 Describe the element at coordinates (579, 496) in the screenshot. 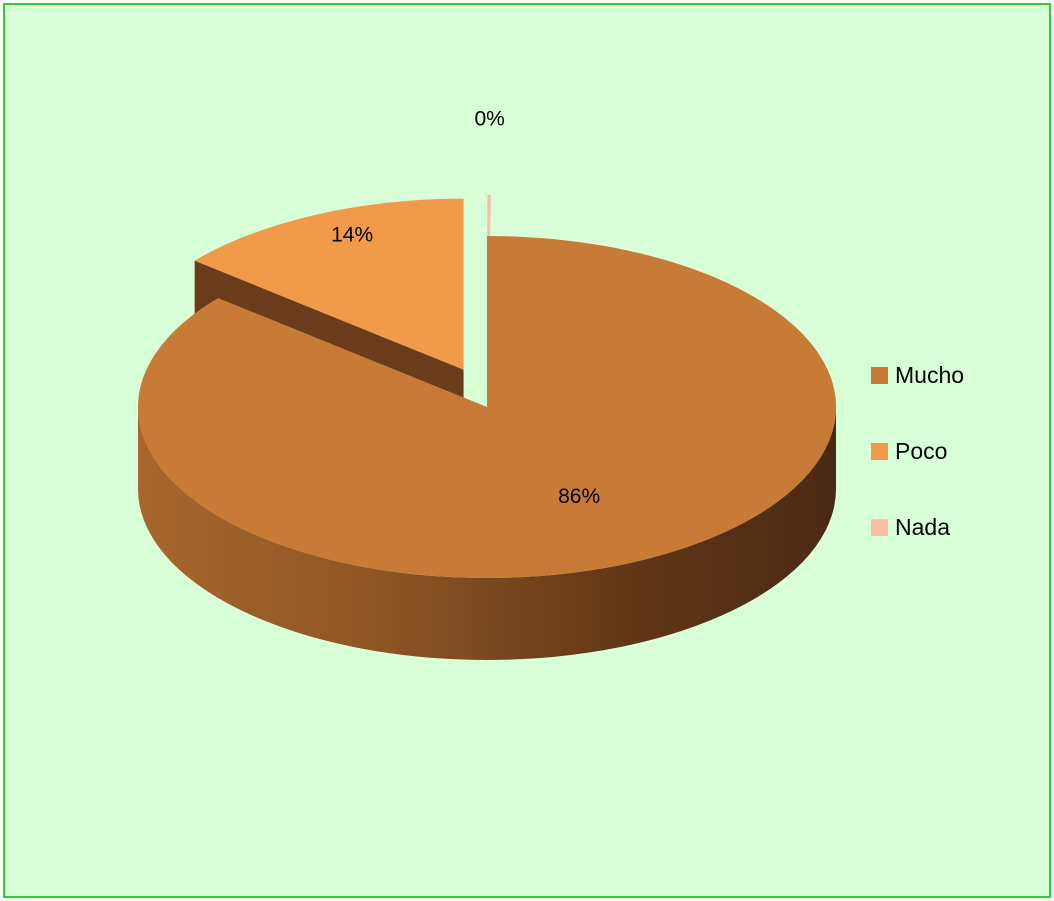

I see `data-label-mucho: 86%` at that location.